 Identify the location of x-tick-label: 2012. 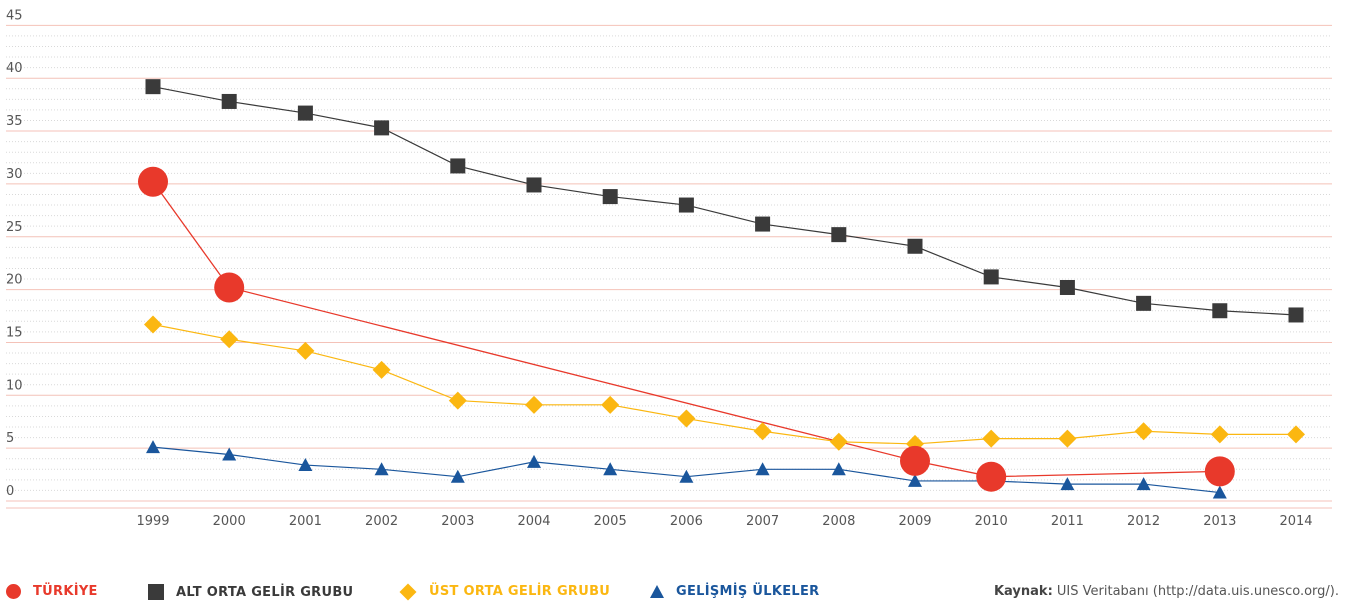
(1143, 521).